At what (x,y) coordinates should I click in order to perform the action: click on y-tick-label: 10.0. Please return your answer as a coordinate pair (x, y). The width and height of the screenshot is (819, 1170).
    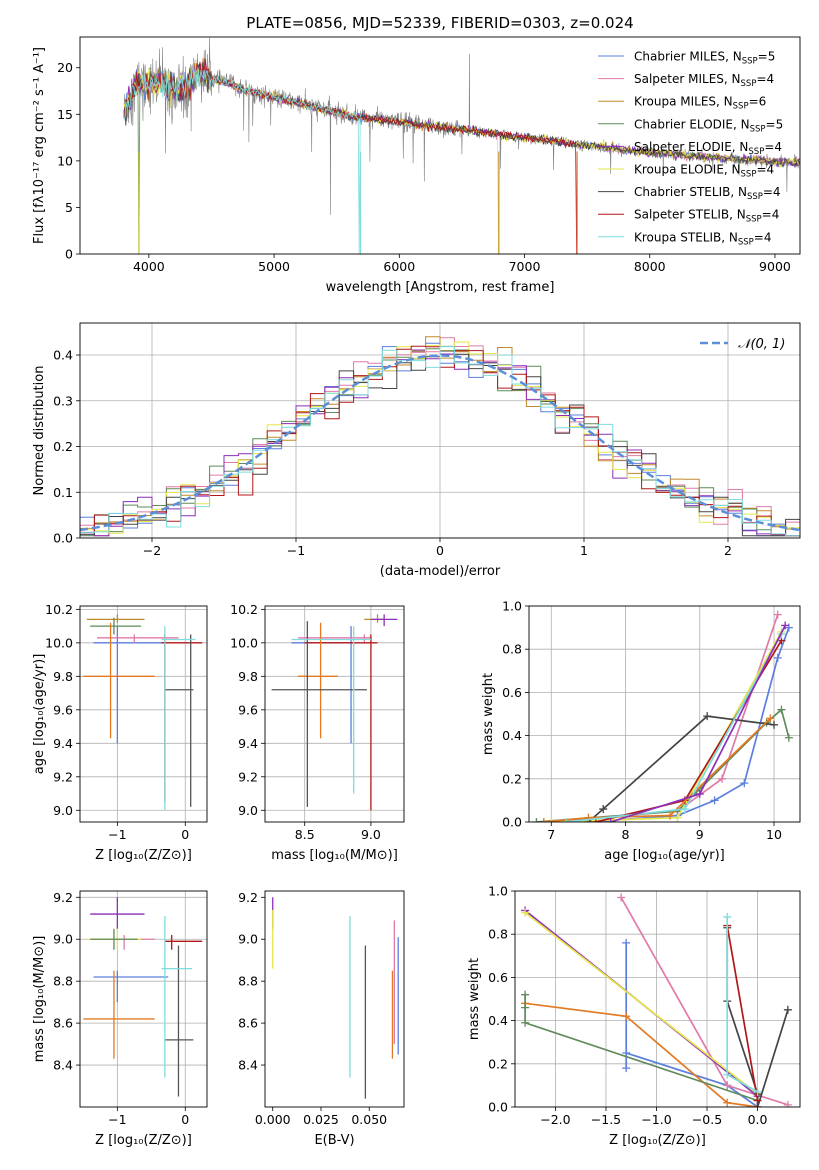
    Looking at the image, I should click on (59, 642).